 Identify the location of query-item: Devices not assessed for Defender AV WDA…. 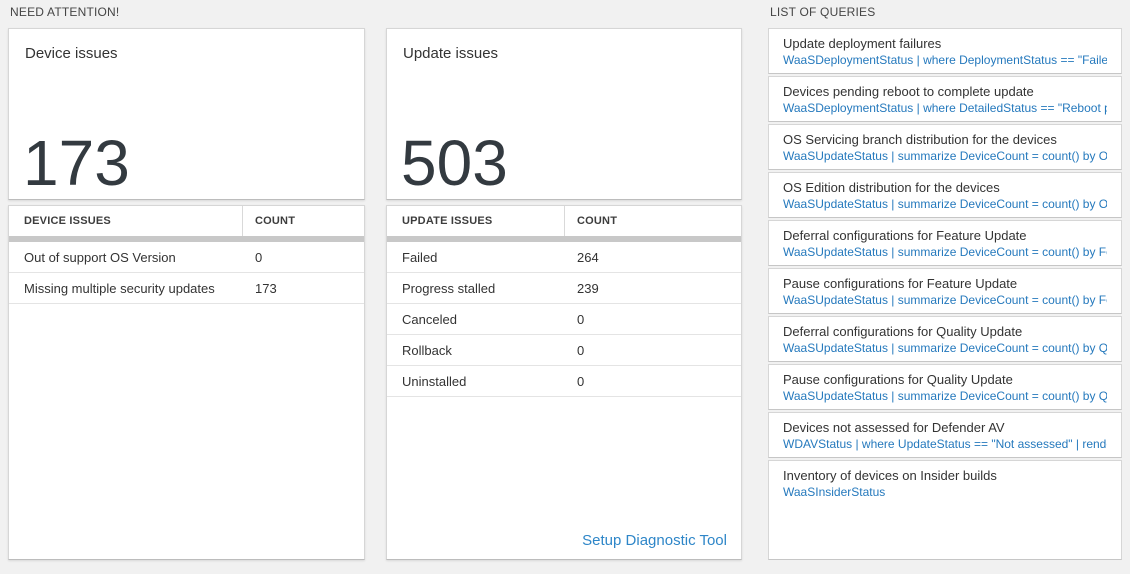
(945, 435).